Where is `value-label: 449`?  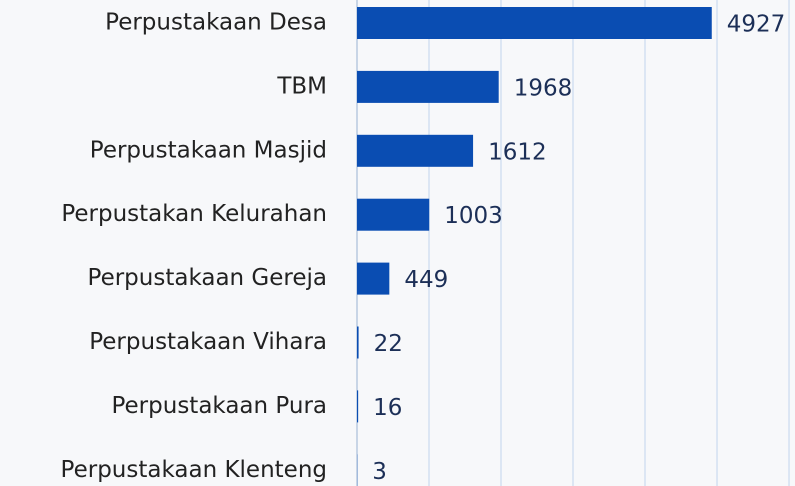 value-label: 449 is located at coordinates (426, 280).